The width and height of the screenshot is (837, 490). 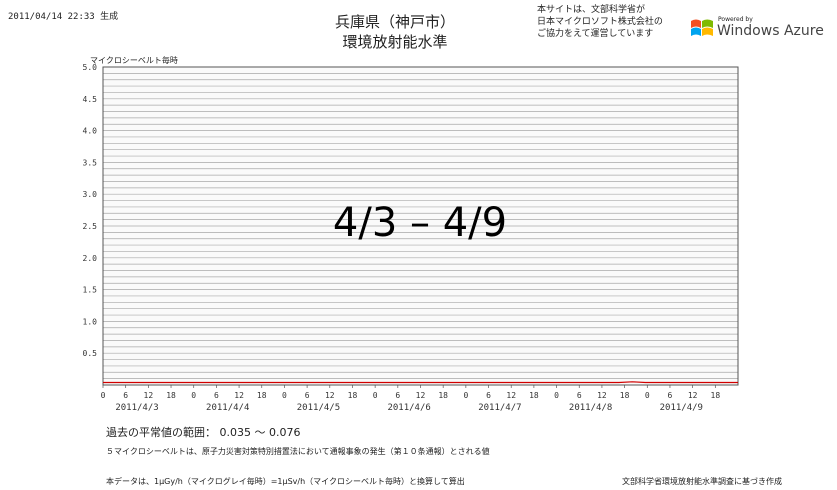 What do you see at coordinates (203, 432) in the screenshot?
I see `normal-range-text: 過去の平常値の範囲： 0.035 ～ 0.076` at bounding box center [203, 432].